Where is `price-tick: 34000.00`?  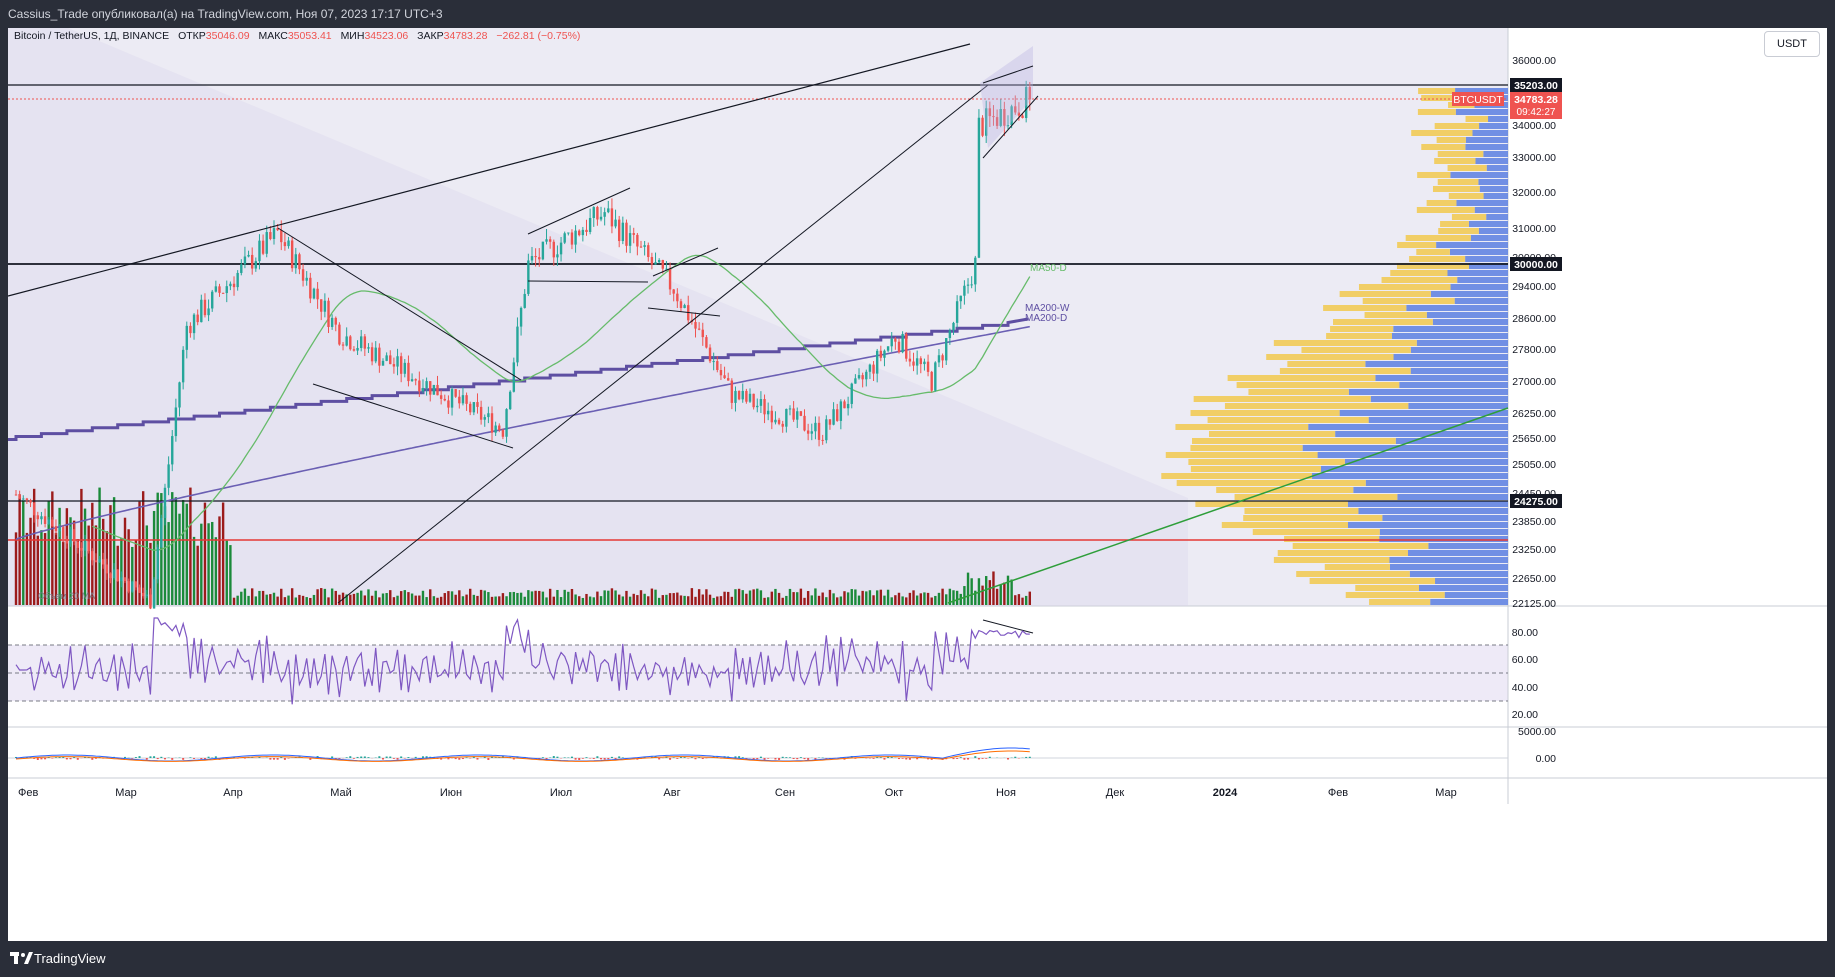
price-tick: 34000.00 is located at coordinates (1534, 126).